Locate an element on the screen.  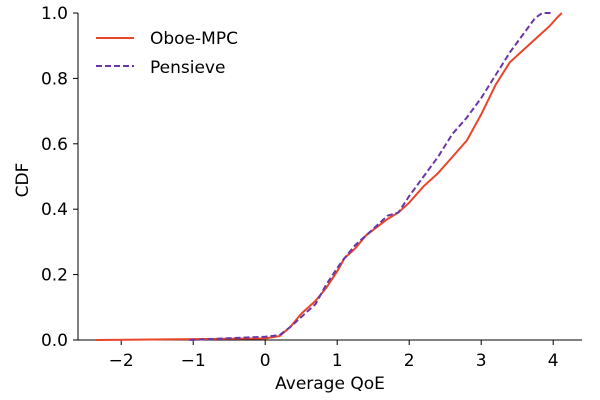
y-axis-title: CDF is located at coordinates (23, 180).